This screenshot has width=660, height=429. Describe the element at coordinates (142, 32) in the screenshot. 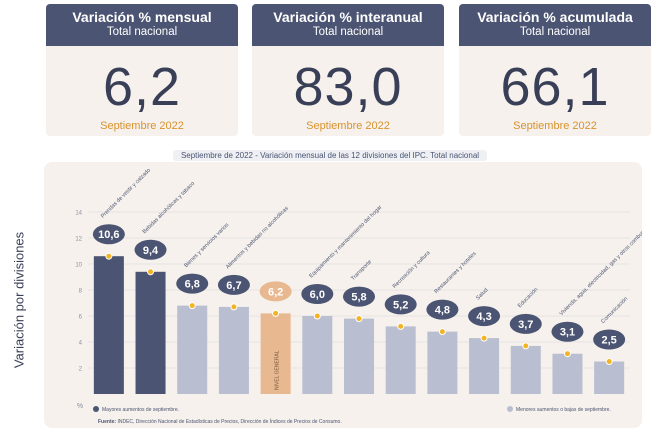

I see `card-monthly-subtitle: Total nacional` at that location.